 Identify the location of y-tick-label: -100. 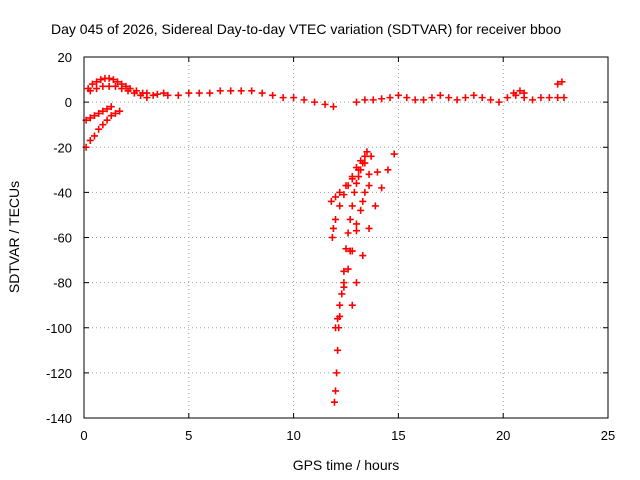
(59, 328).